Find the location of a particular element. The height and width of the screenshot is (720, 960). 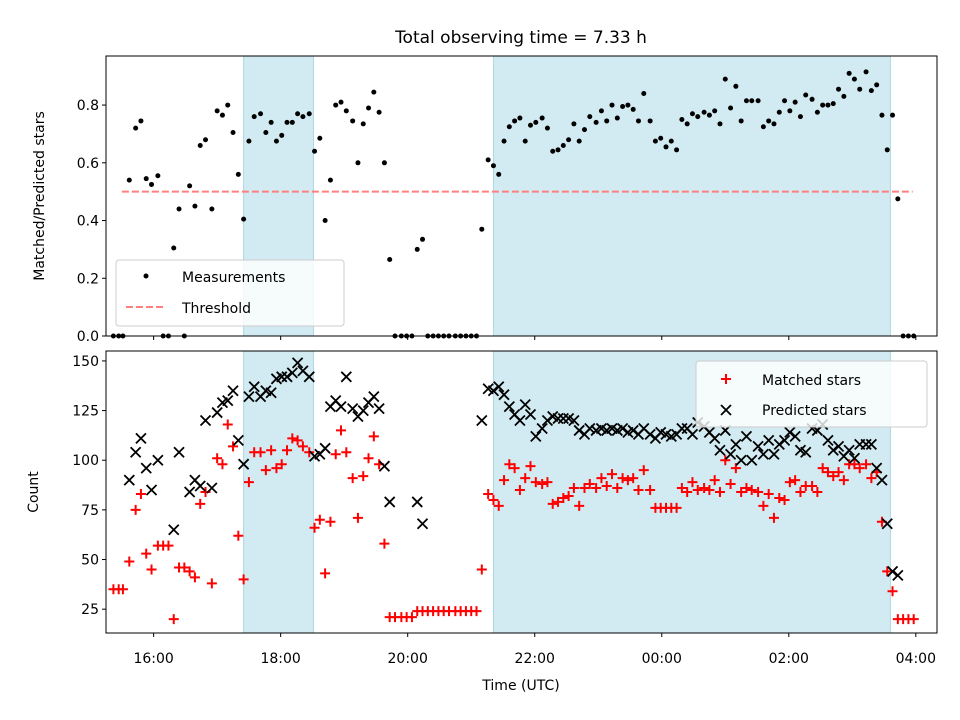

x-axis-label: Time (UTC) is located at coordinates (520, 686).